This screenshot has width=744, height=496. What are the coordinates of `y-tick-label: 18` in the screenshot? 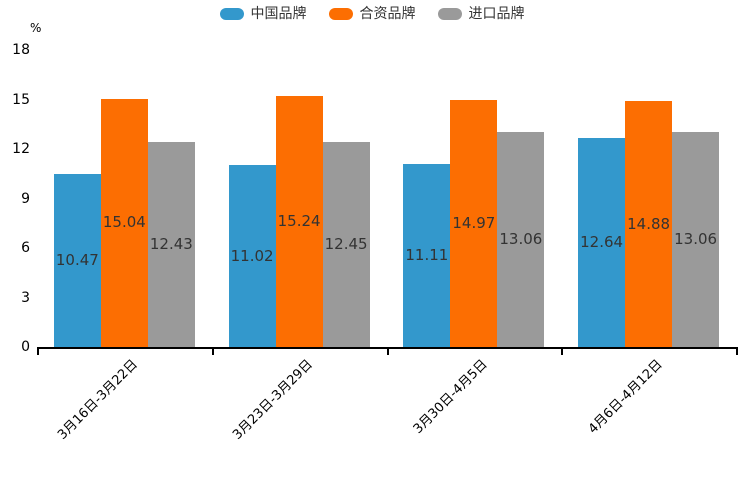 It's located at (21, 50).